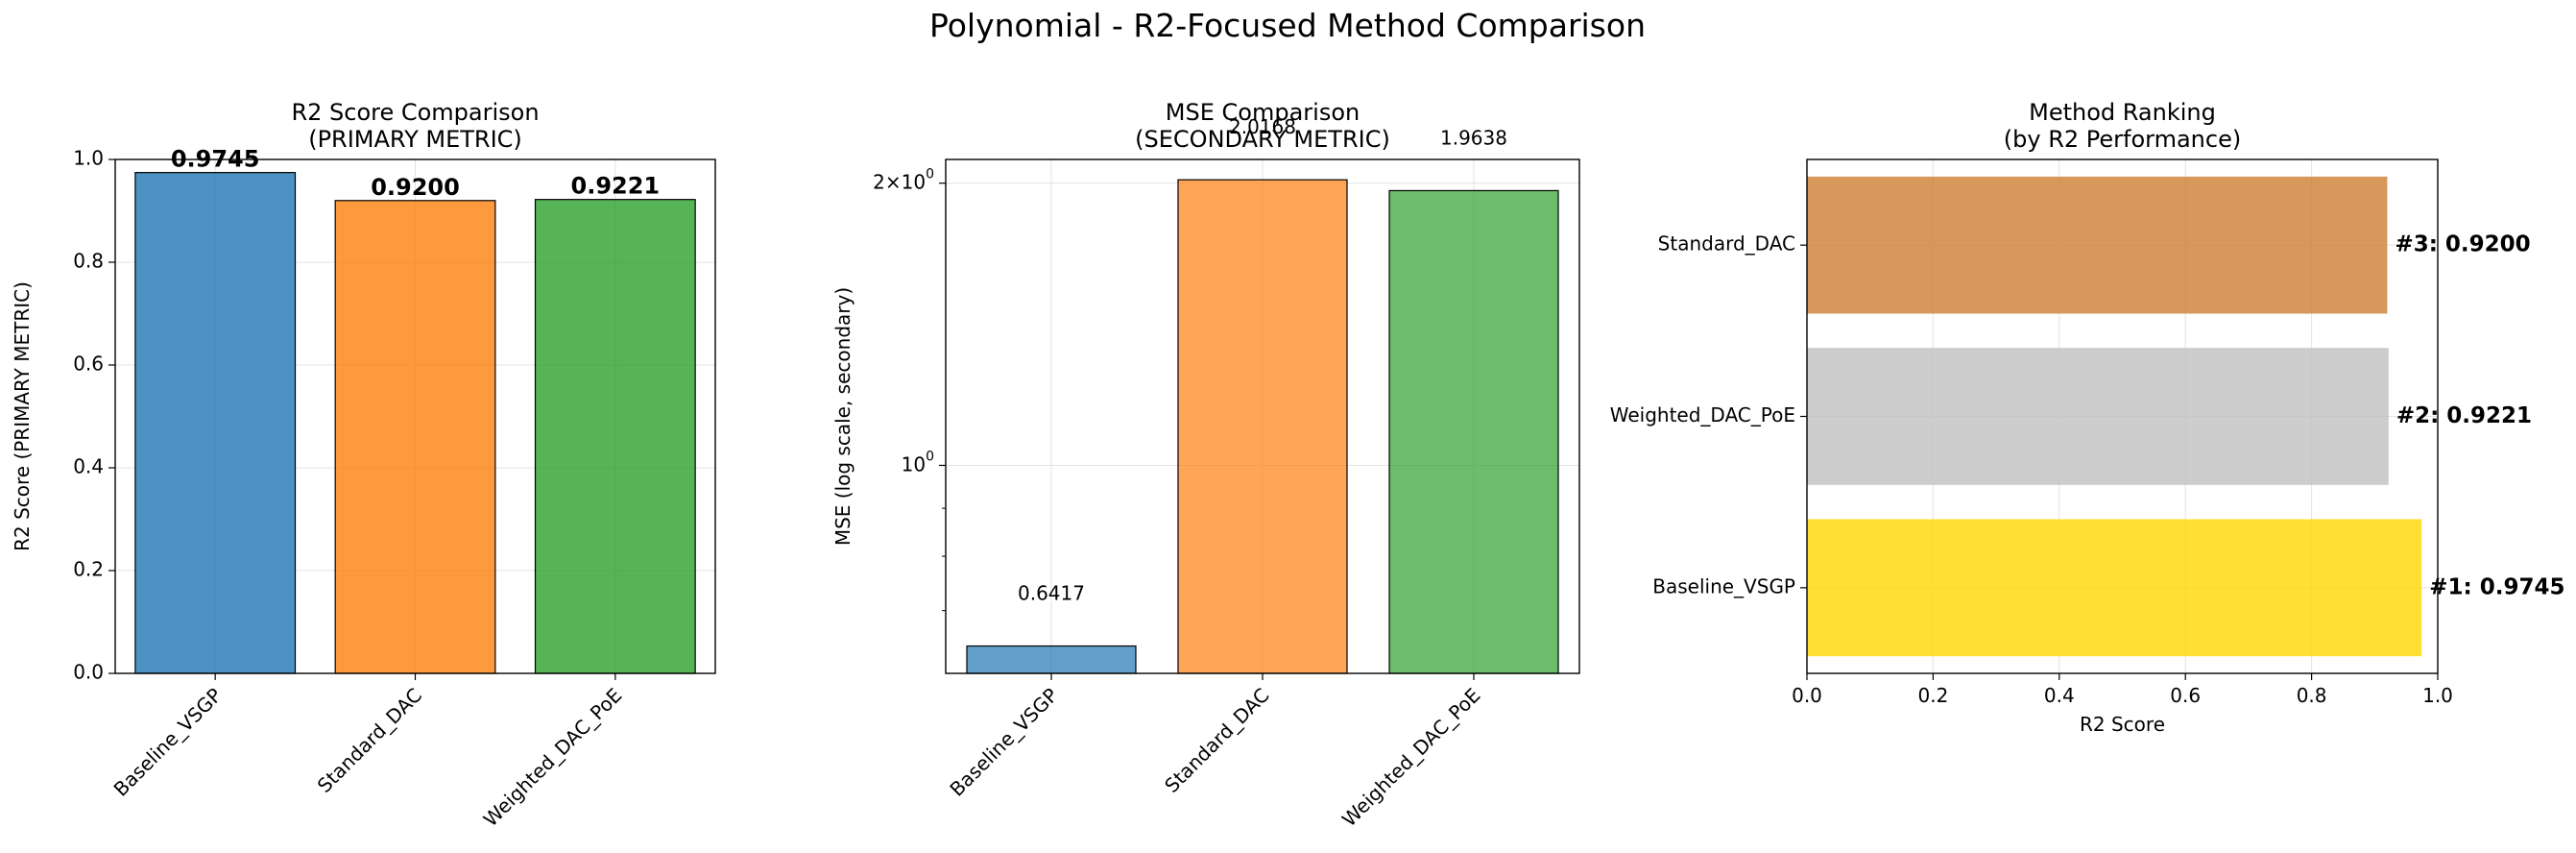 The width and height of the screenshot is (2576, 853). I want to click on y-axis-label: R2 Score (PRIMARY METRIC), so click(22, 416).